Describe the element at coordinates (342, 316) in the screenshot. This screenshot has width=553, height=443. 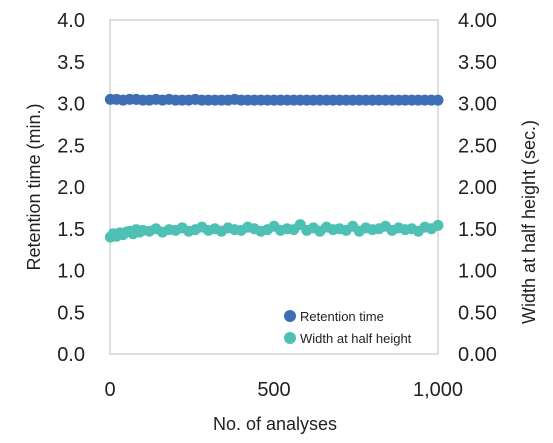
I see `legend-label-retention-time: Retention time` at that location.